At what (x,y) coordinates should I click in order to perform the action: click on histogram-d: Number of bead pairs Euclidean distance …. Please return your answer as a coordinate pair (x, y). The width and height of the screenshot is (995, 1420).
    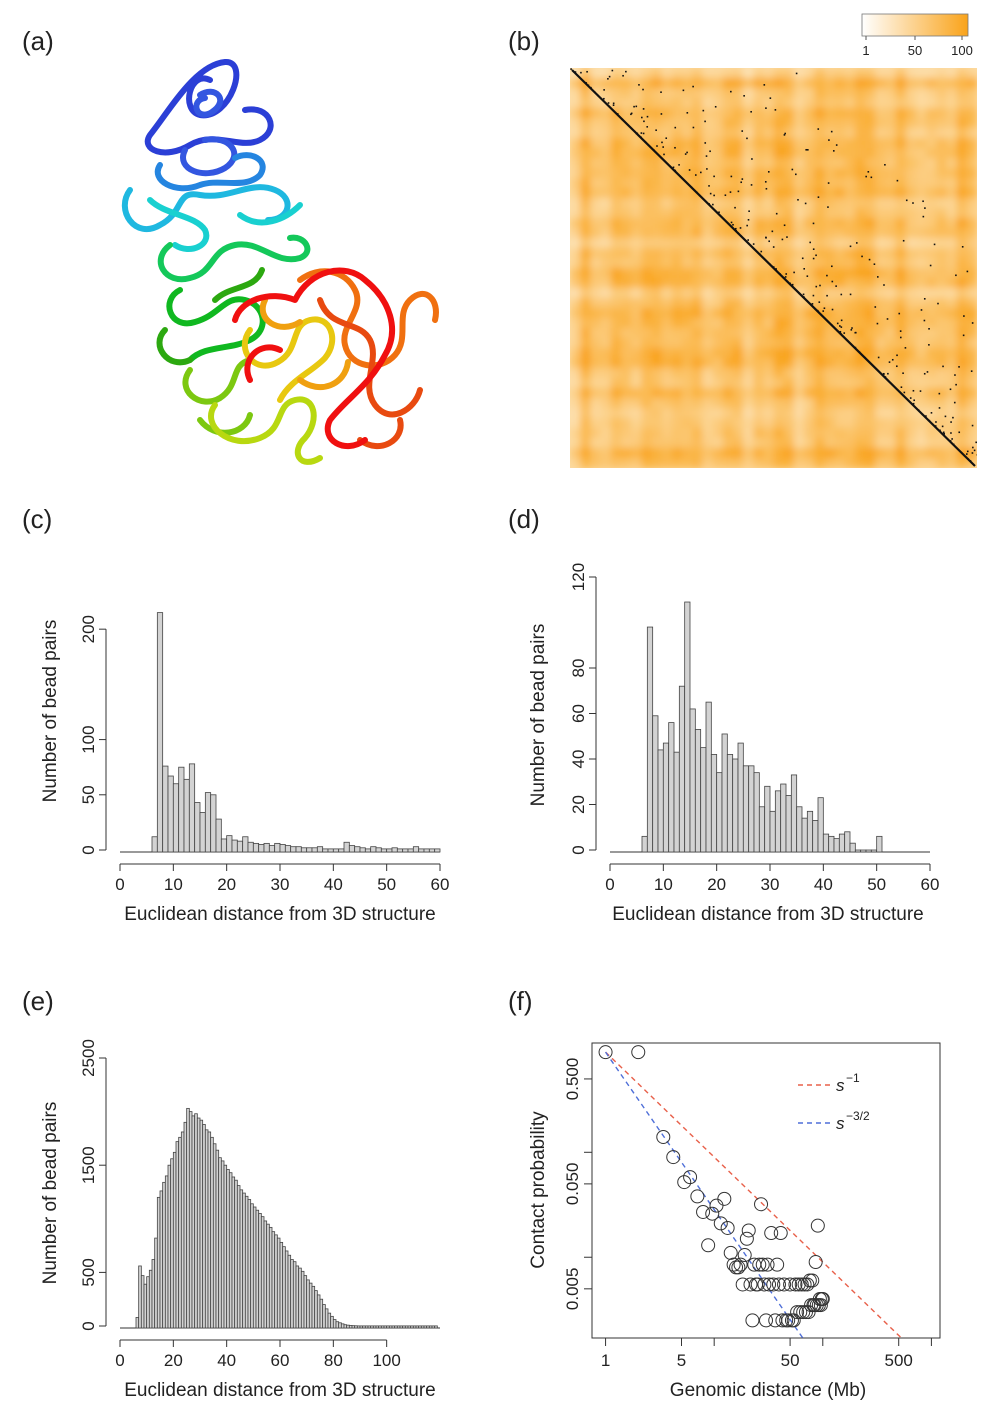
    Looking at the image, I should click on (733, 744).